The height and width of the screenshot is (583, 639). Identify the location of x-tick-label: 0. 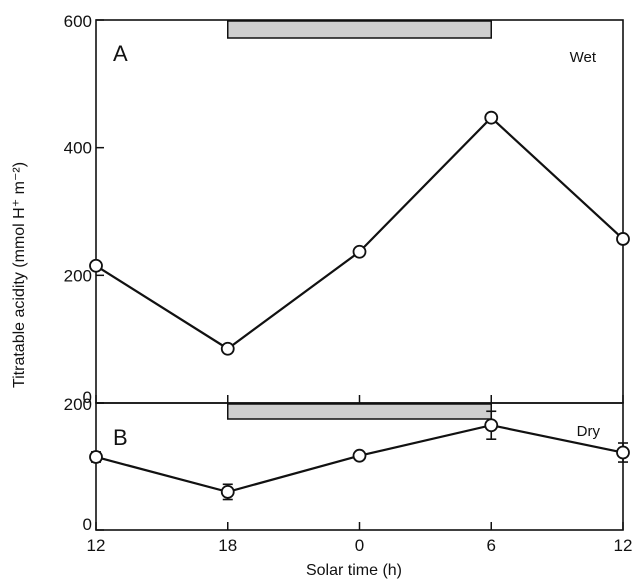
(359, 545).